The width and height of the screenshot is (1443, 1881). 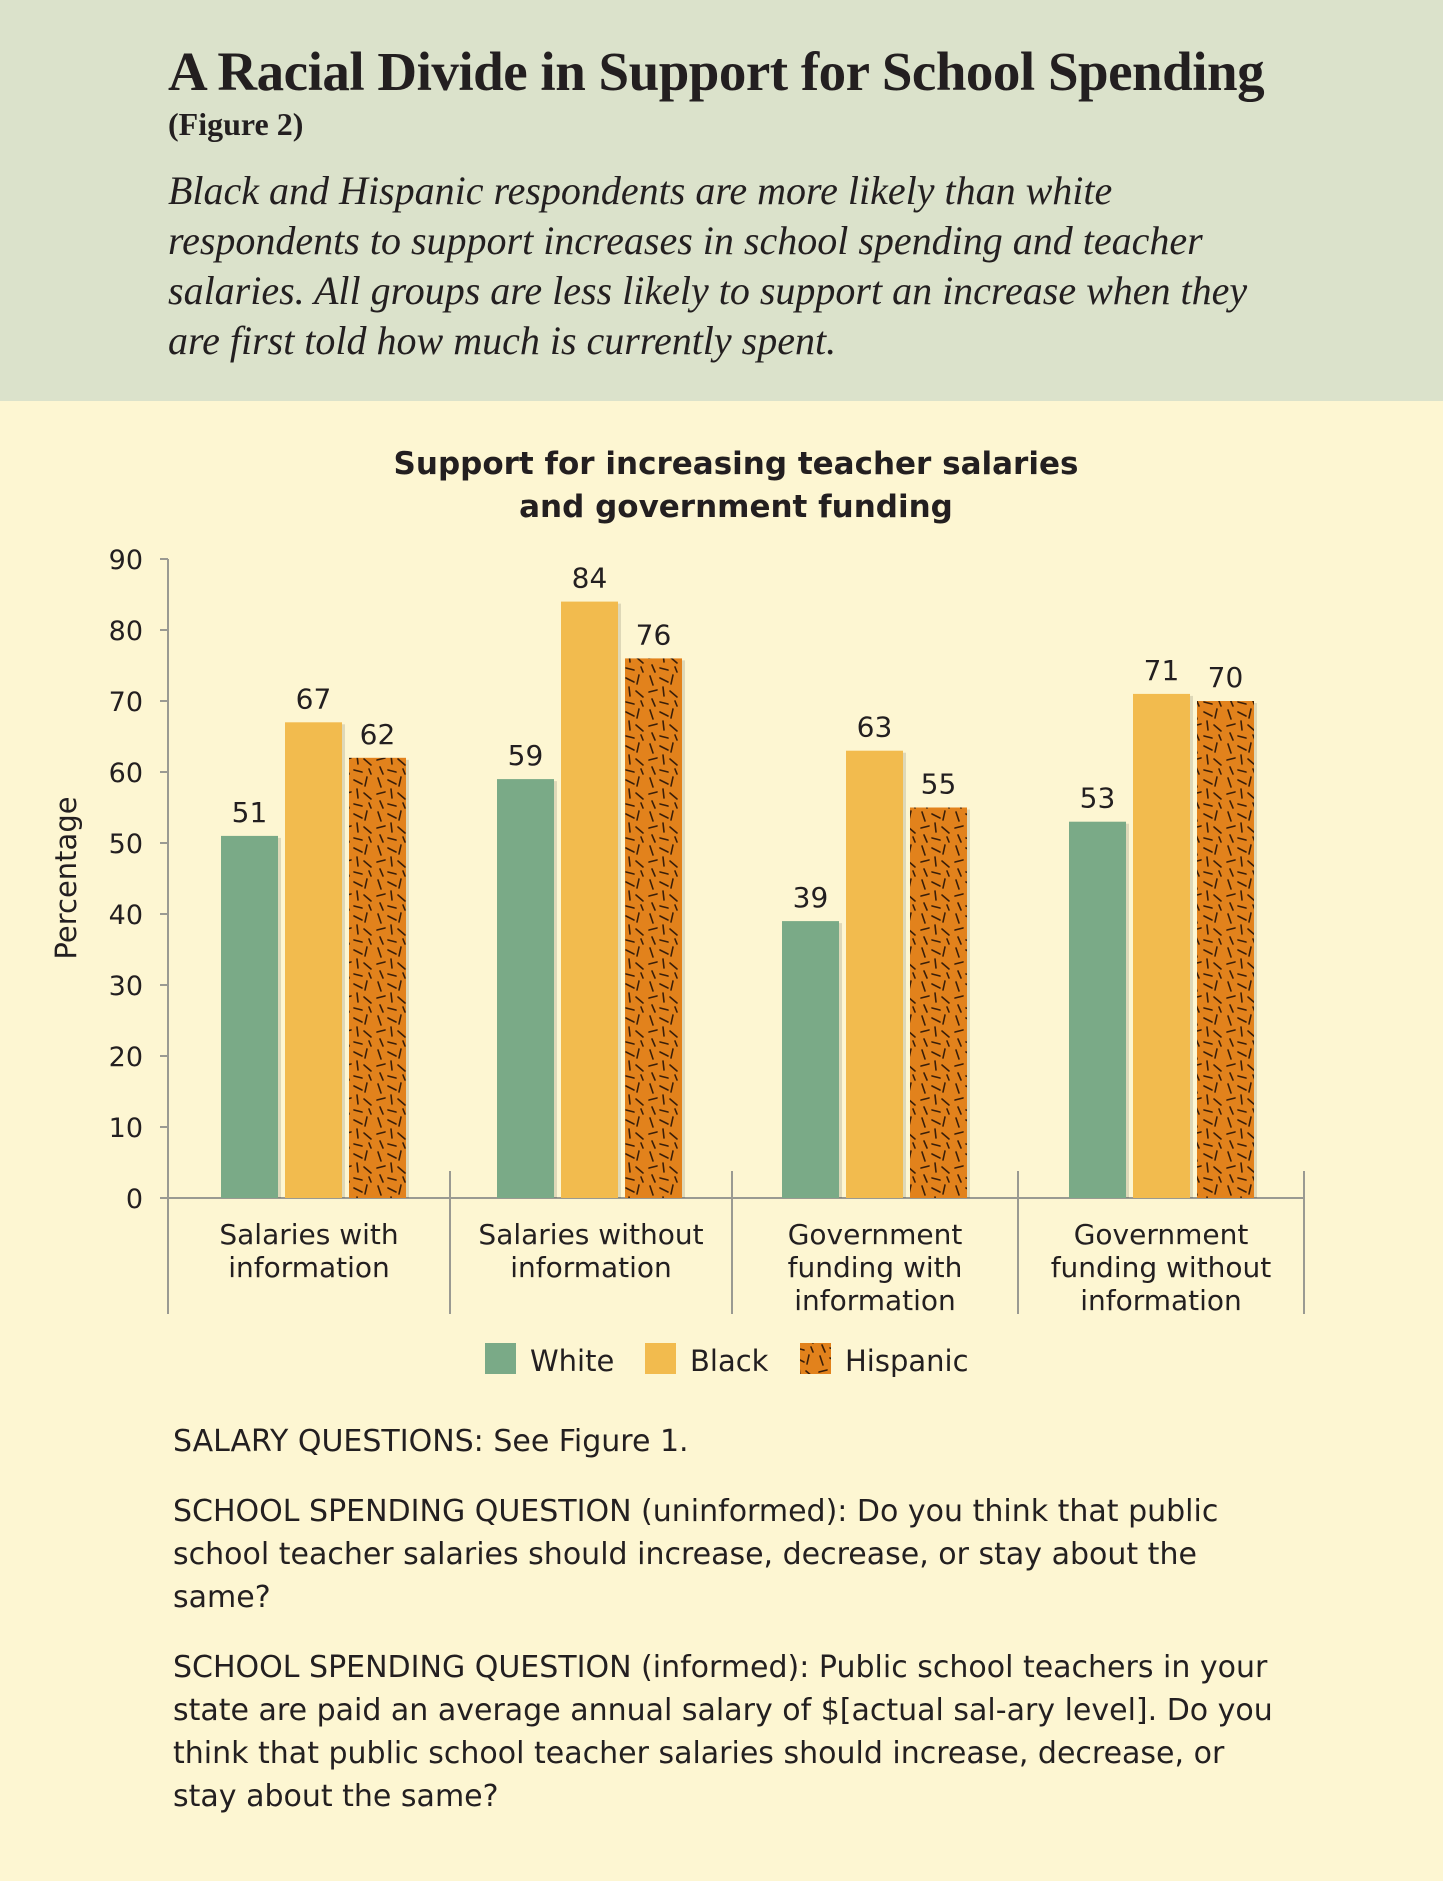 I want to click on data-label: 55, so click(x=939, y=784).